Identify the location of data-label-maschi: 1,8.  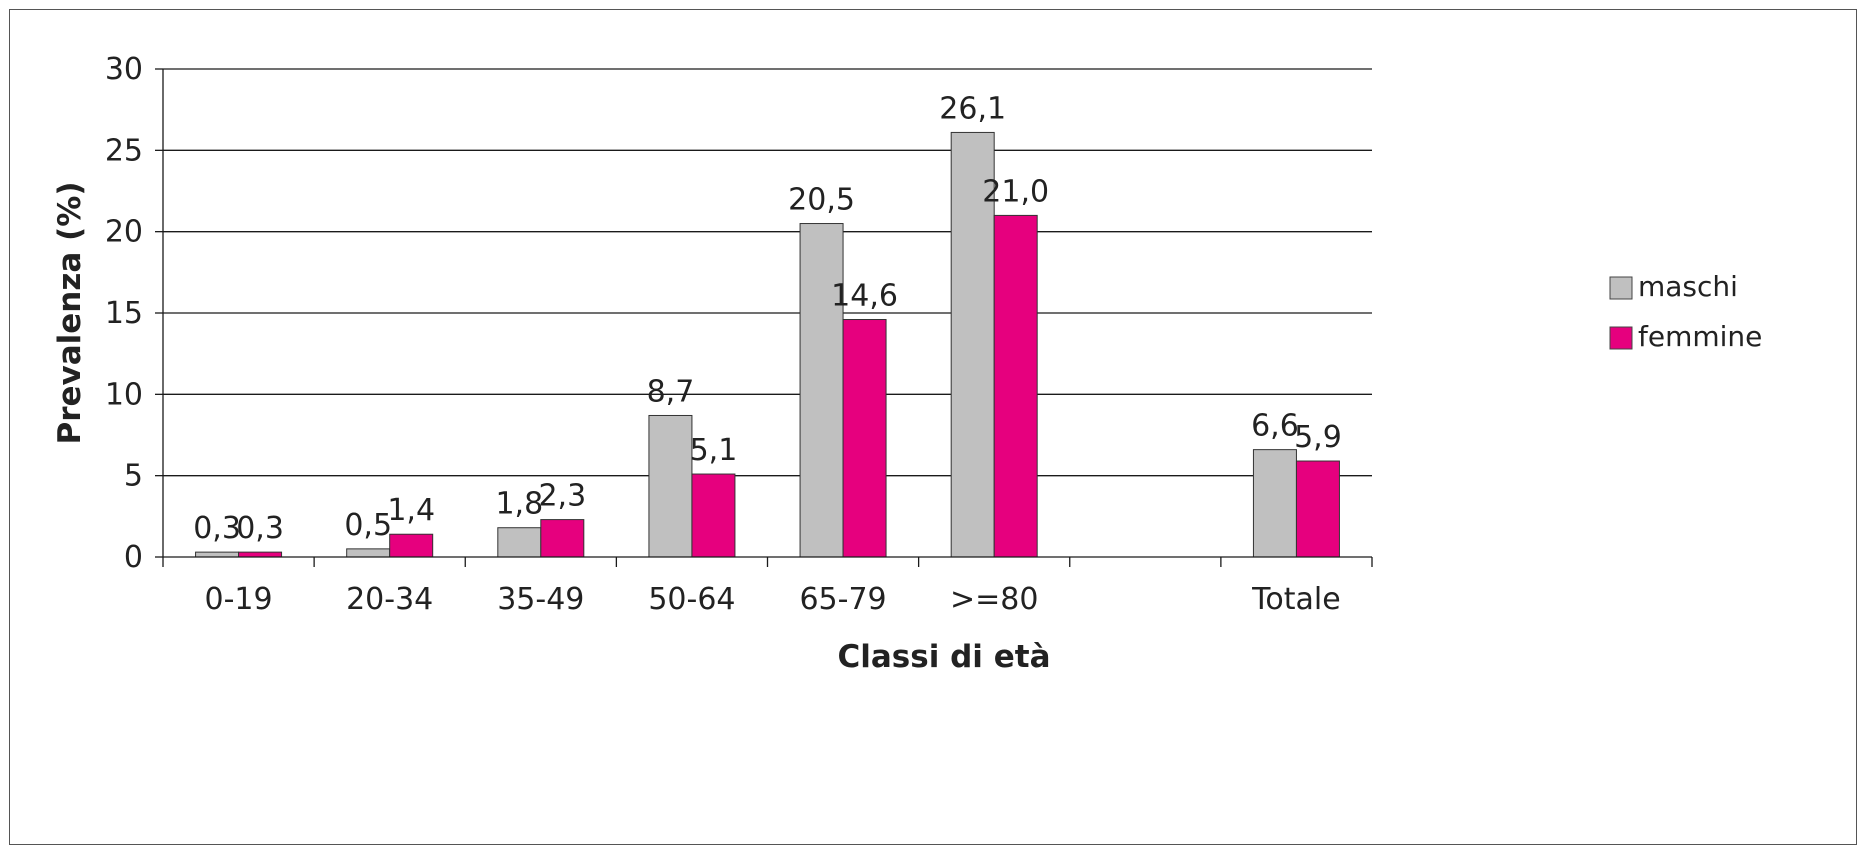
(519, 504).